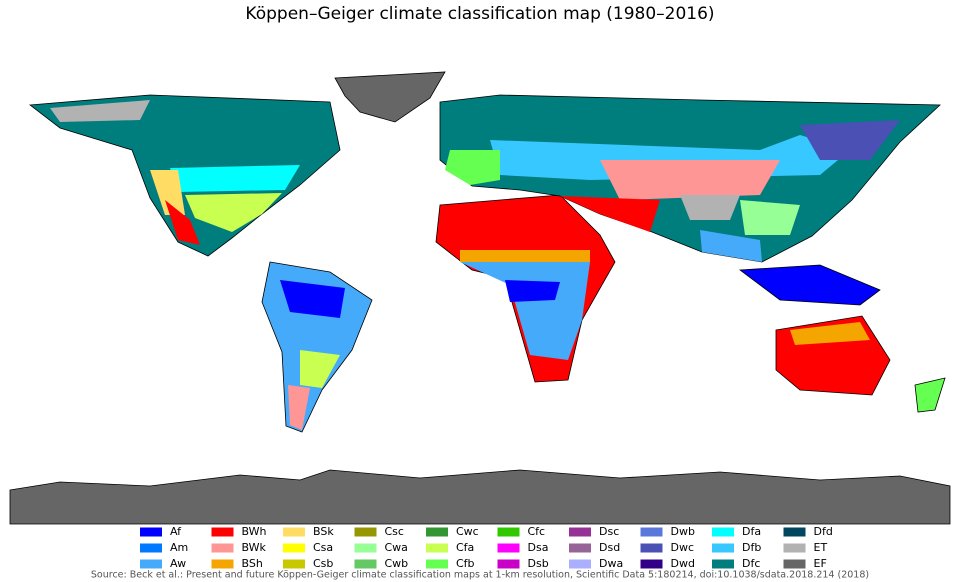 The height and width of the screenshot is (582, 960). What do you see at coordinates (525, 256) in the screenshot?
I see `africa-bsh` at bounding box center [525, 256].